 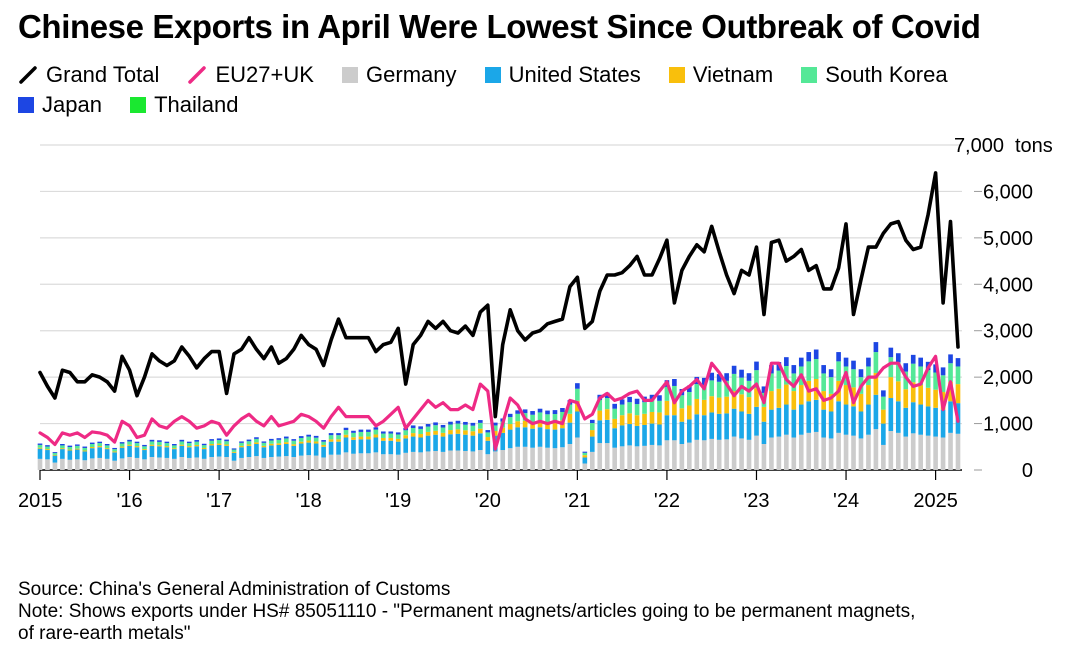 What do you see at coordinates (574, 74) in the screenshot?
I see `legend-label-united-states: United States` at bounding box center [574, 74].